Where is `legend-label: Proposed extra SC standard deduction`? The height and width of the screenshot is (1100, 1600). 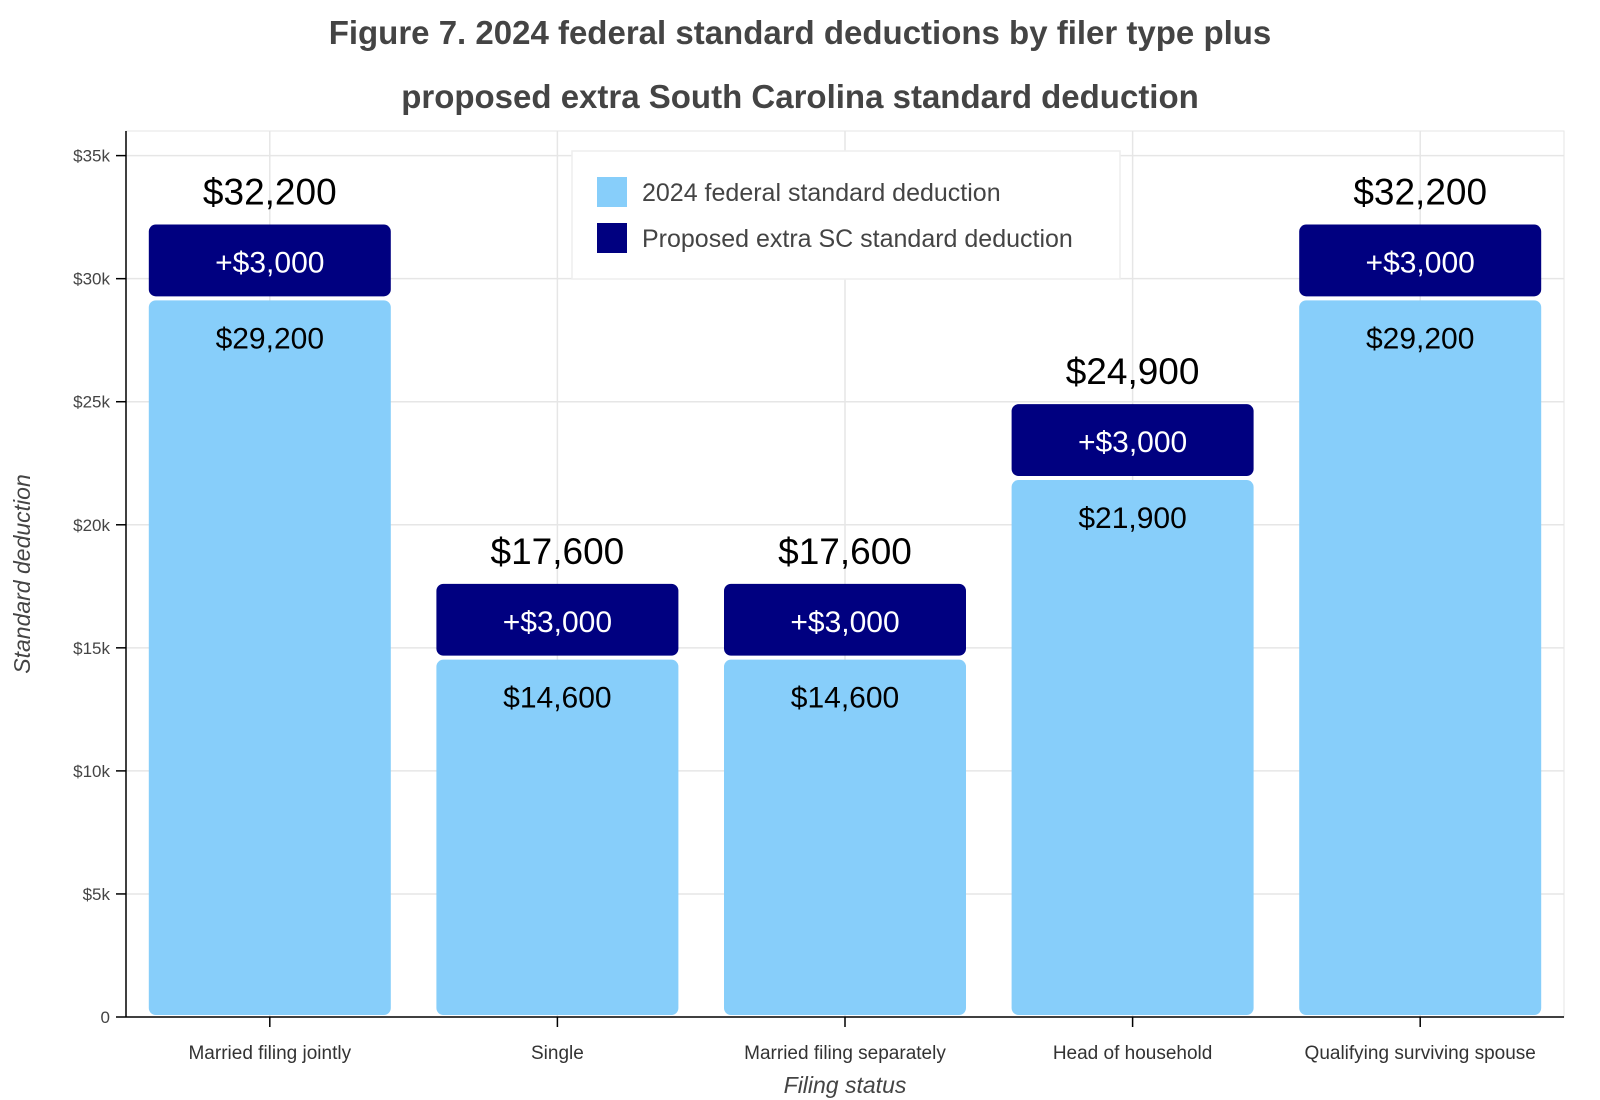 legend-label: Proposed extra SC standard deduction is located at coordinates (857, 239).